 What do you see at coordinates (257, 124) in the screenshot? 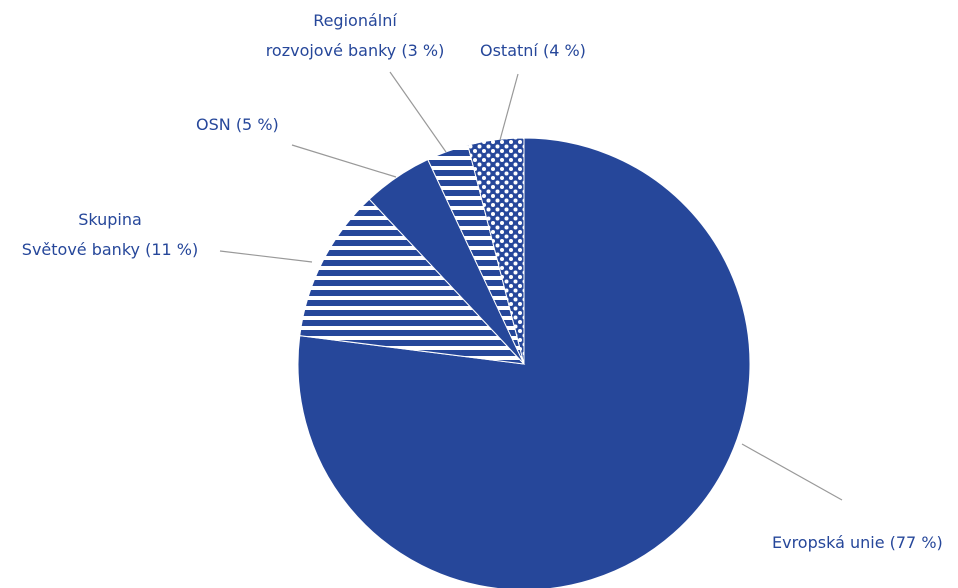
I see `value-label: (5 %)` at bounding box center [257, 124].